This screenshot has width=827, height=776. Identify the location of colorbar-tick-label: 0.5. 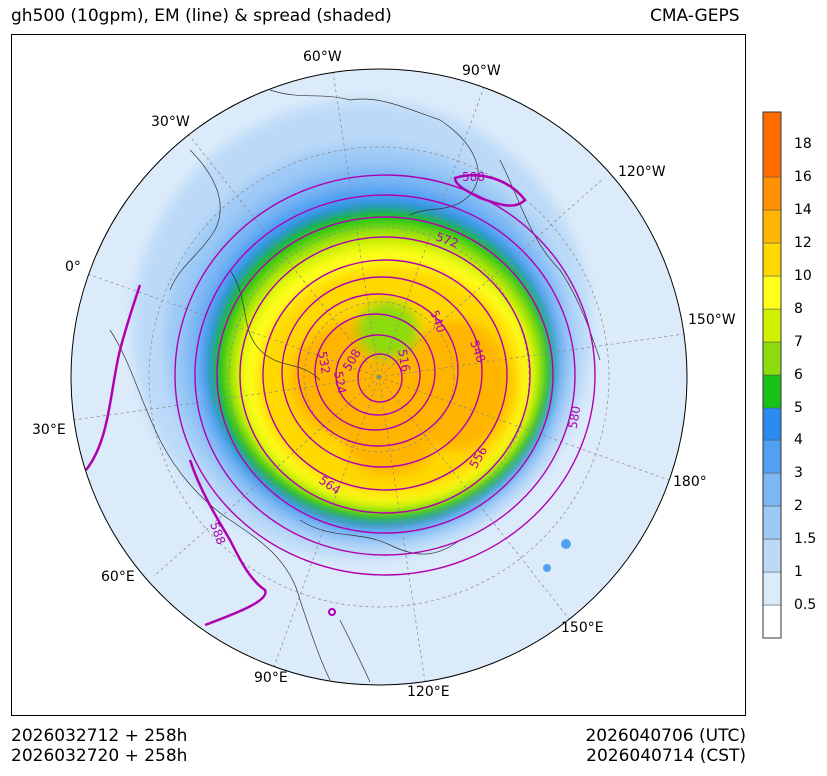
(805, 605).